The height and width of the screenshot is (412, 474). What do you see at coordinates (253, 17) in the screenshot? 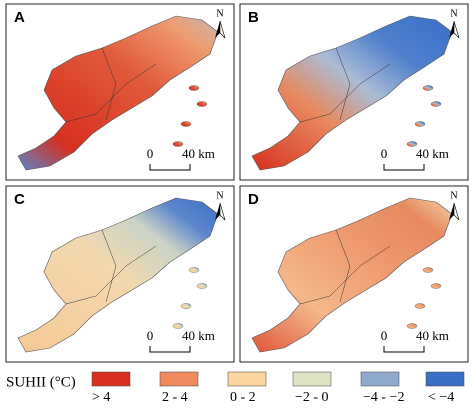
I see `panel-label: B` at bounding box center [253, 17].